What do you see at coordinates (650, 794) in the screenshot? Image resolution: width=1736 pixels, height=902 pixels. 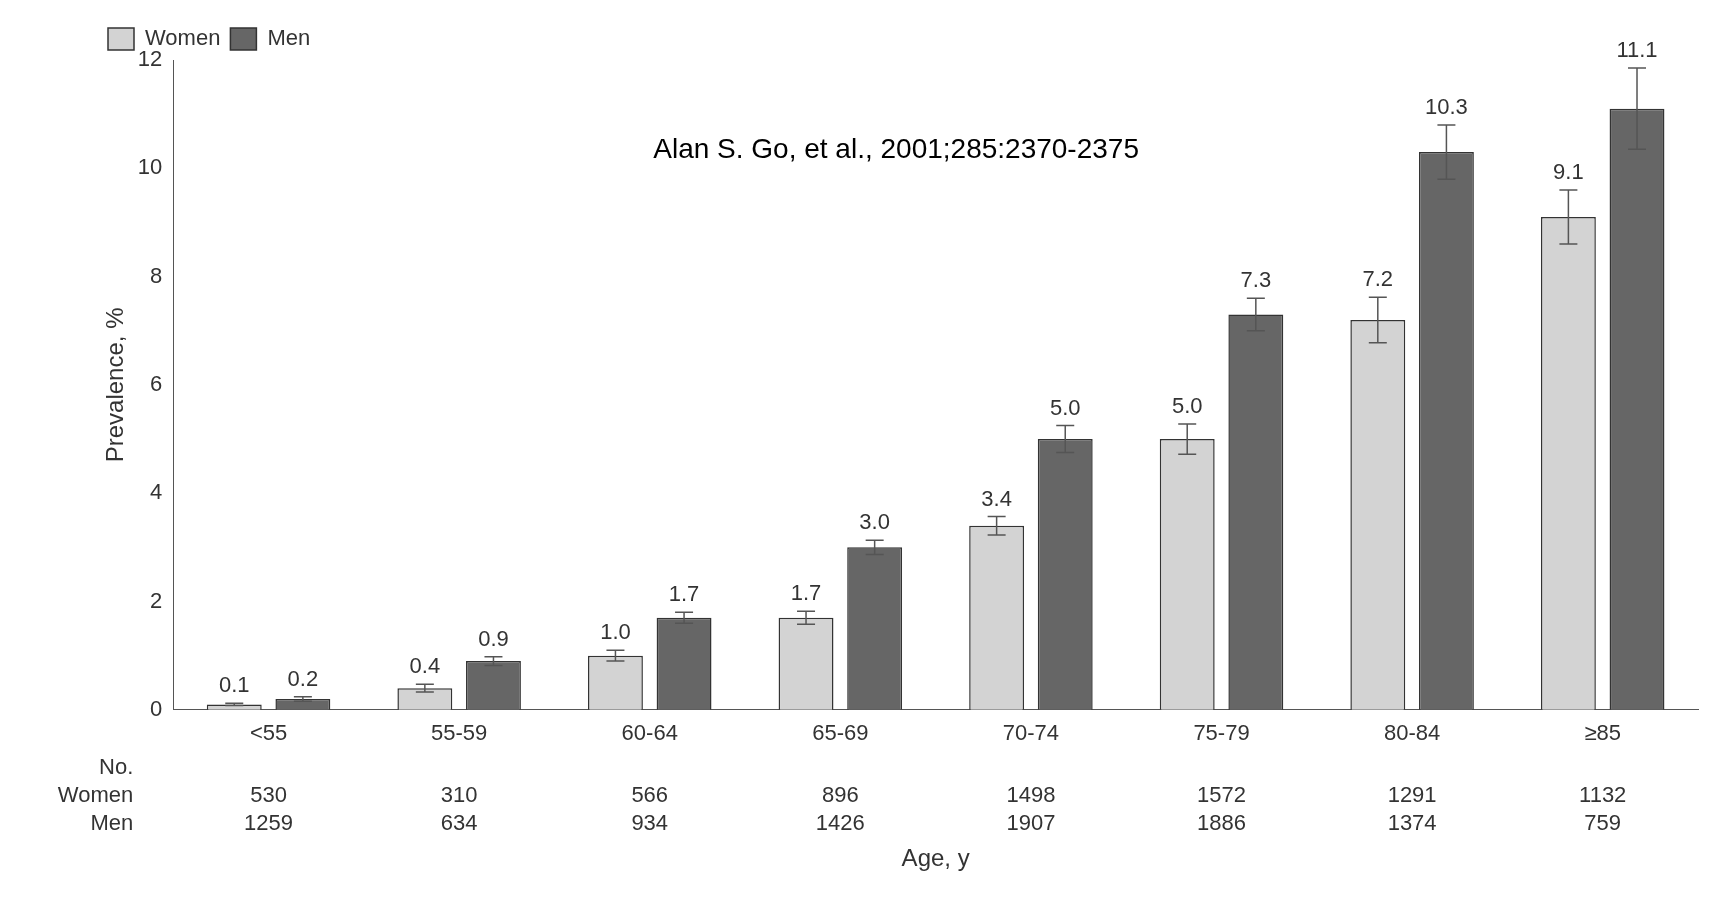 I see `text: 566` at bounding box center [650, 794].